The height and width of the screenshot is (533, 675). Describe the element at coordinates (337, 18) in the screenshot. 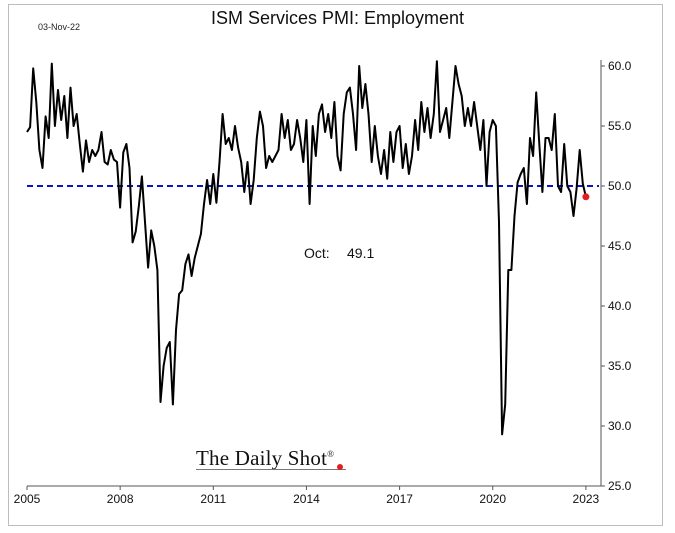

I see `chart-title: ISM Services PMI: Employment` at that location.